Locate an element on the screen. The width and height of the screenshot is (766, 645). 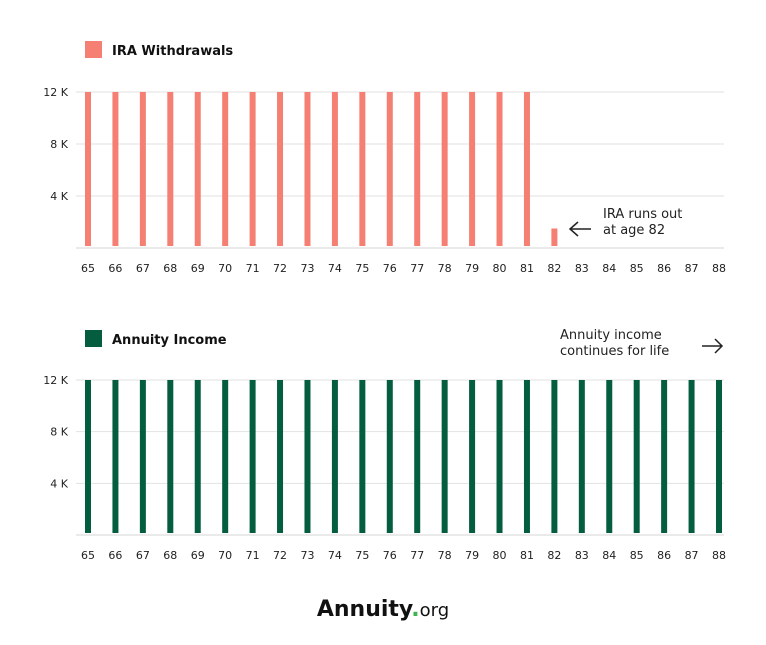
x-tick-label: 65 is located at coordinates (88, 268).